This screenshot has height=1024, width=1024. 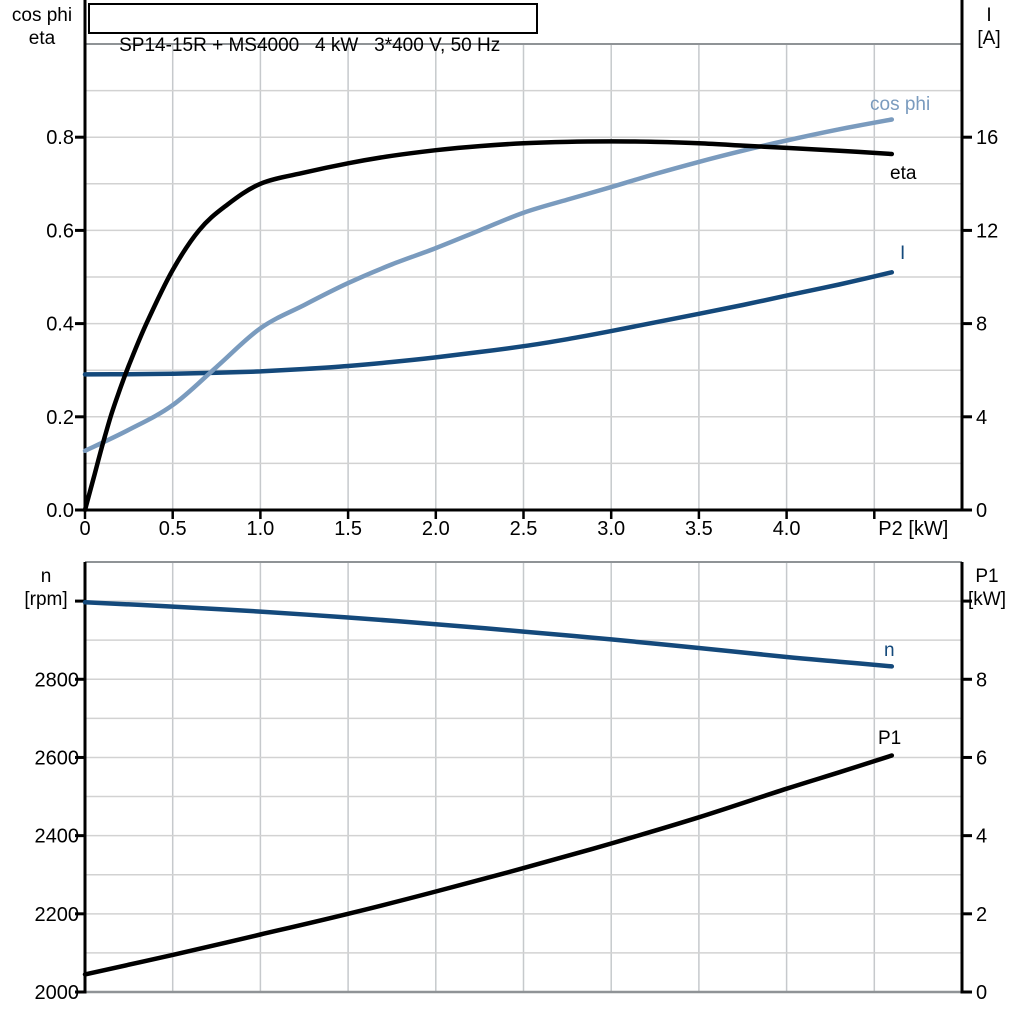 I want to click on right-tick-label: 12, so click(x=987, y=231).